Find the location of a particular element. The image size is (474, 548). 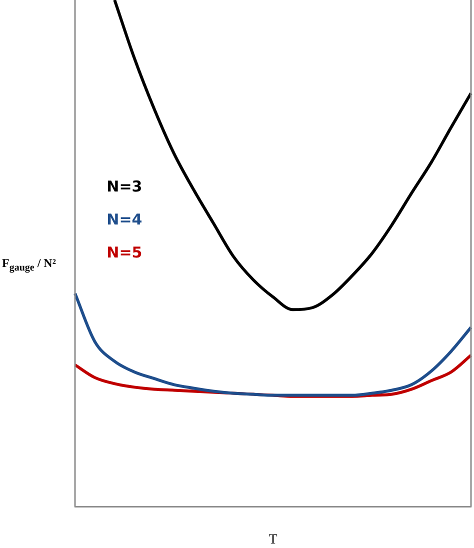

y-axis-title: F$_{gauge}$ / N² is located at coordinates (29, 265).